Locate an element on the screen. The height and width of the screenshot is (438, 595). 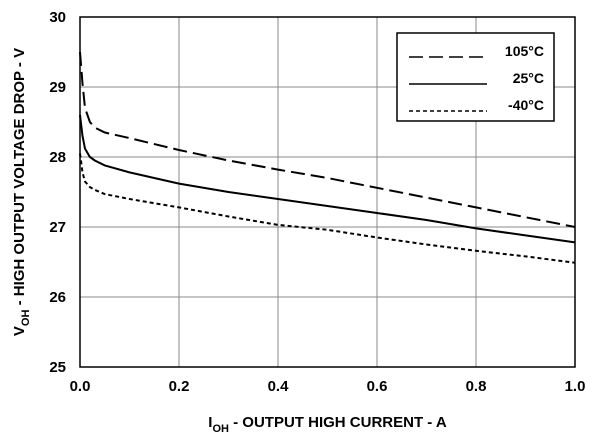
x-axis-title-main: I is located at coordinates (210, 422).